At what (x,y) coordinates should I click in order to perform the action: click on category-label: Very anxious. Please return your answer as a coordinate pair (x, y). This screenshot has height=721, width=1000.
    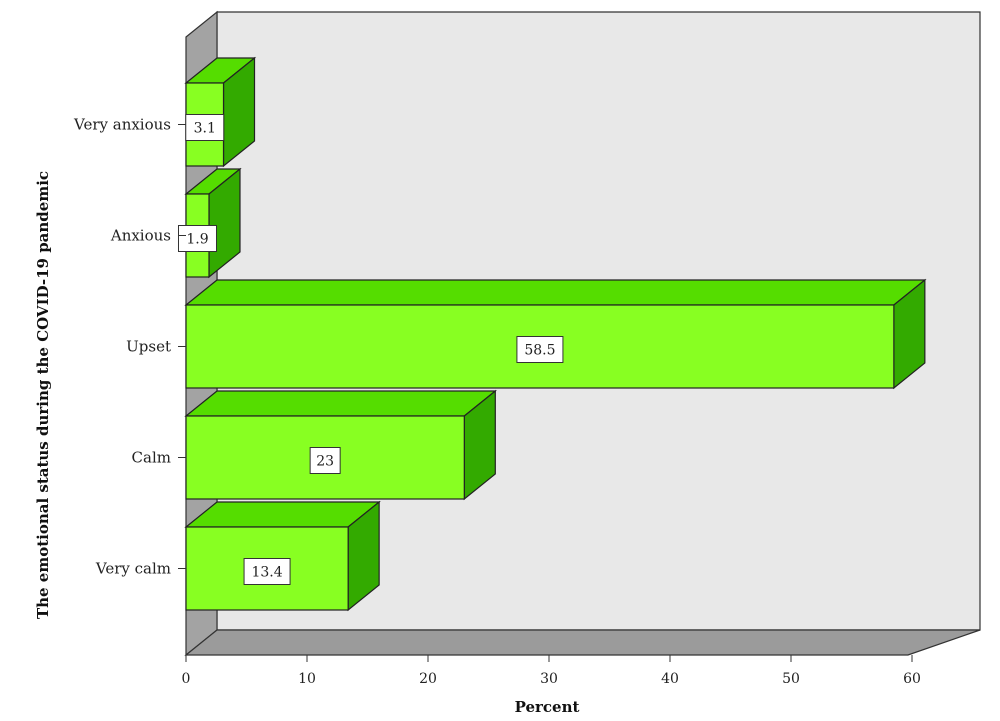
    Looking at the image, I should click on (122, 125).